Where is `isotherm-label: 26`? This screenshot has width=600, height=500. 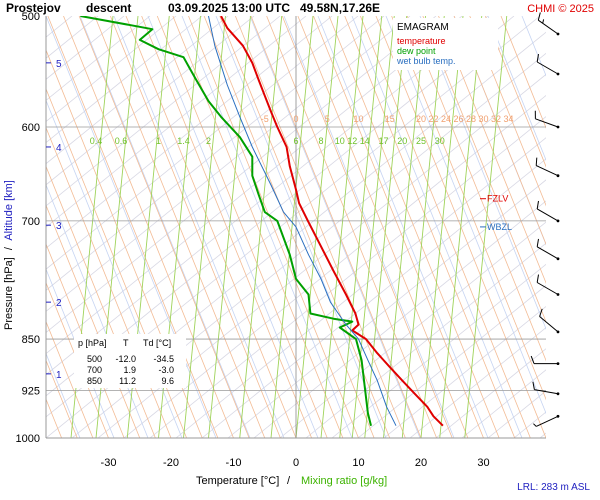
isotherm-label: 26 is located at coordinates (458, 119).